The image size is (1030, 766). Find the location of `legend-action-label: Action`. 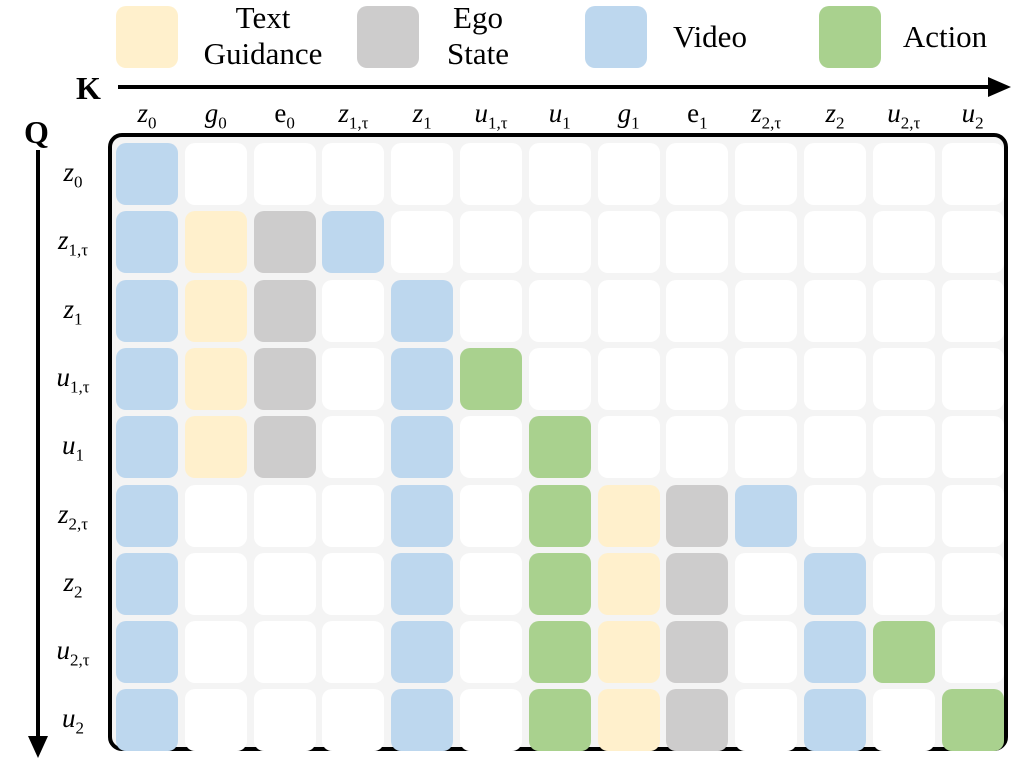

legend-action-label: Action is located at coordinates (945, 36).